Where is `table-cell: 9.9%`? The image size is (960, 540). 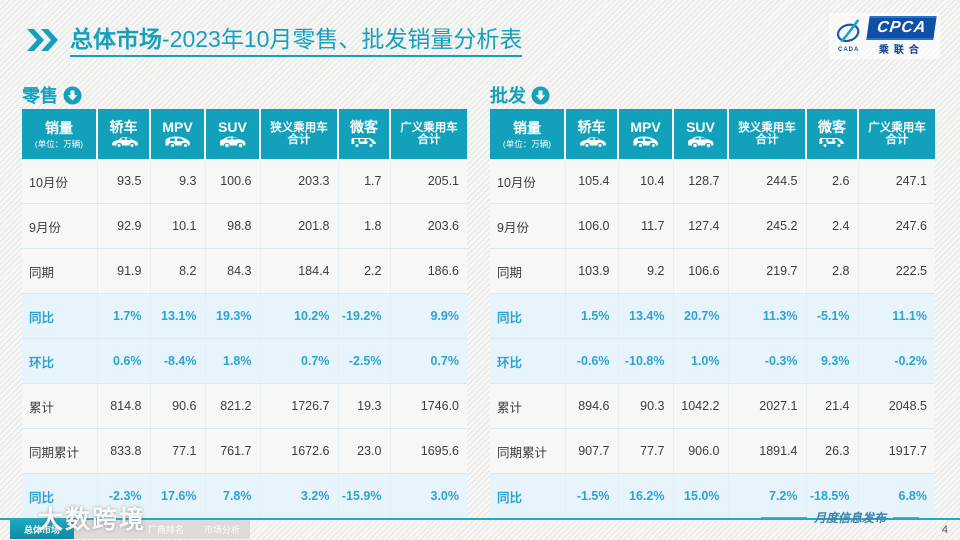 table-cell: 9.9% is located at coordinates (428, 316).